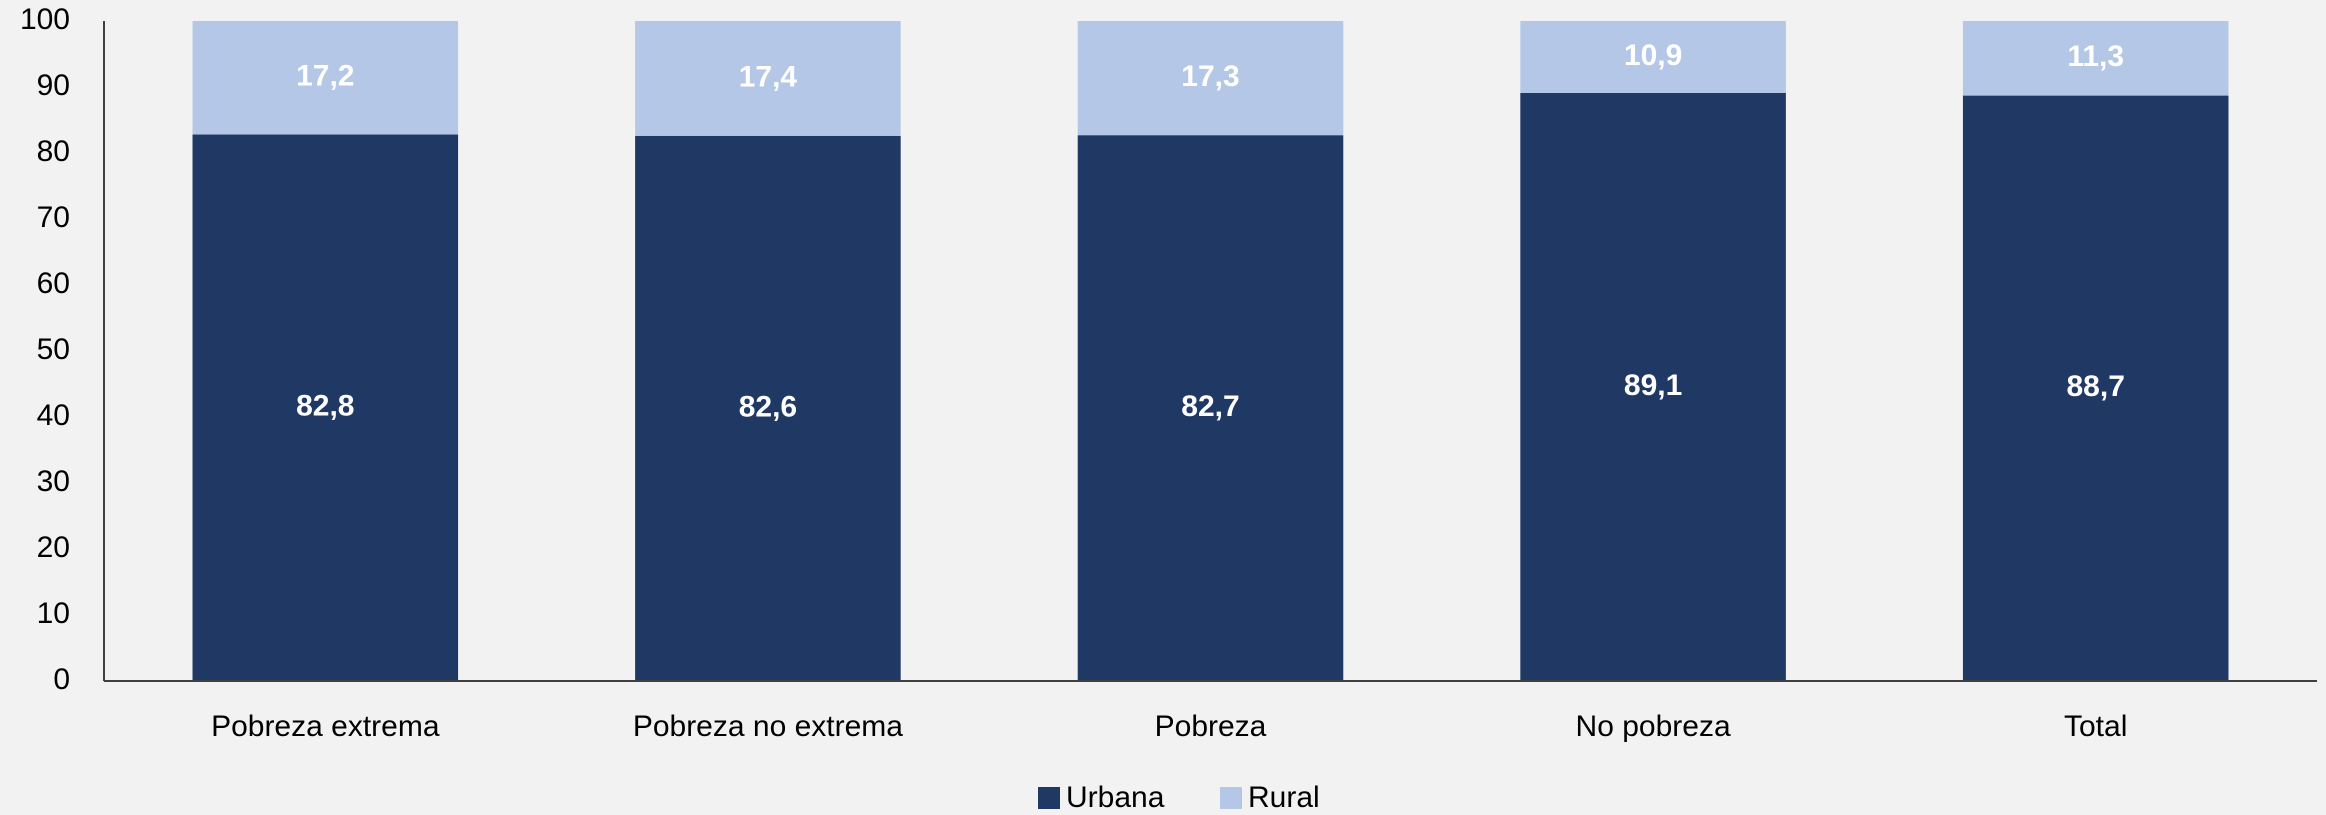  I want to click on y-tick-label: 10, so click(53, 613).